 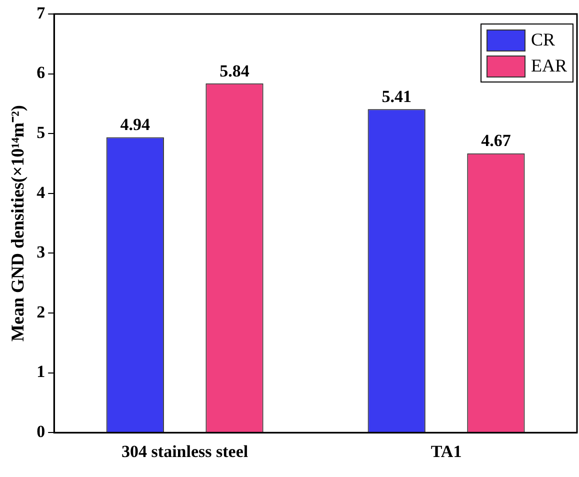 What do you see at coordinates (446, 452) in the screenshot?
I see `x-tick-label: TA1` at bounding box center [446, 452].